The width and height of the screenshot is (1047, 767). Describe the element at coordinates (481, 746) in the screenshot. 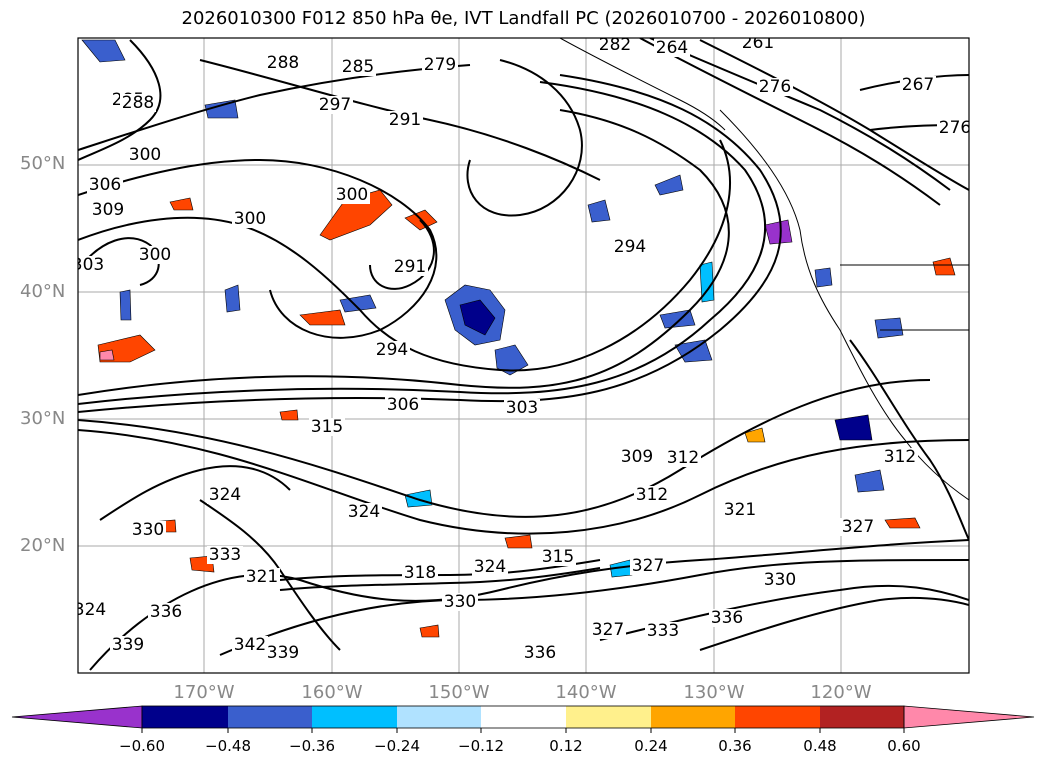

I see `colorbar-tick-label: −0.12` at that location.